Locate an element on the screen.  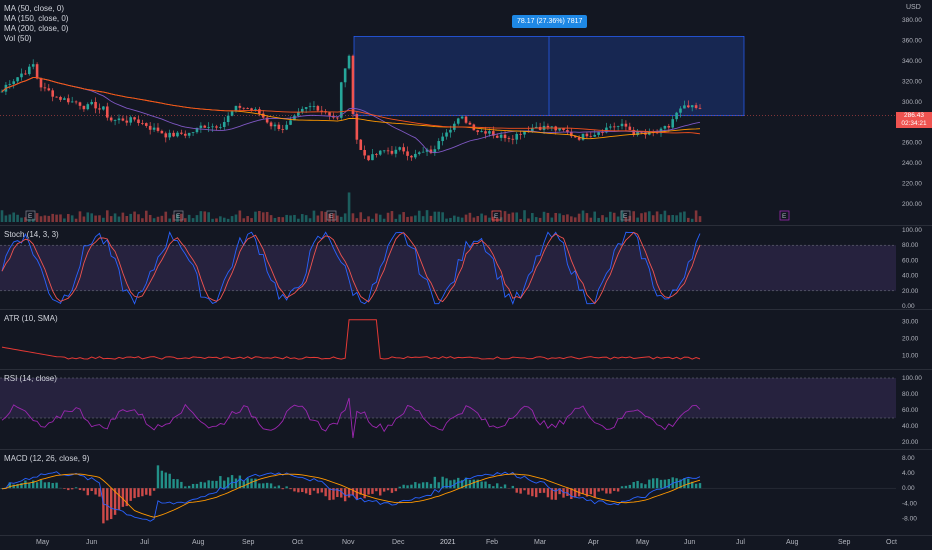
rsi-line is located at coordinates (351, 418).